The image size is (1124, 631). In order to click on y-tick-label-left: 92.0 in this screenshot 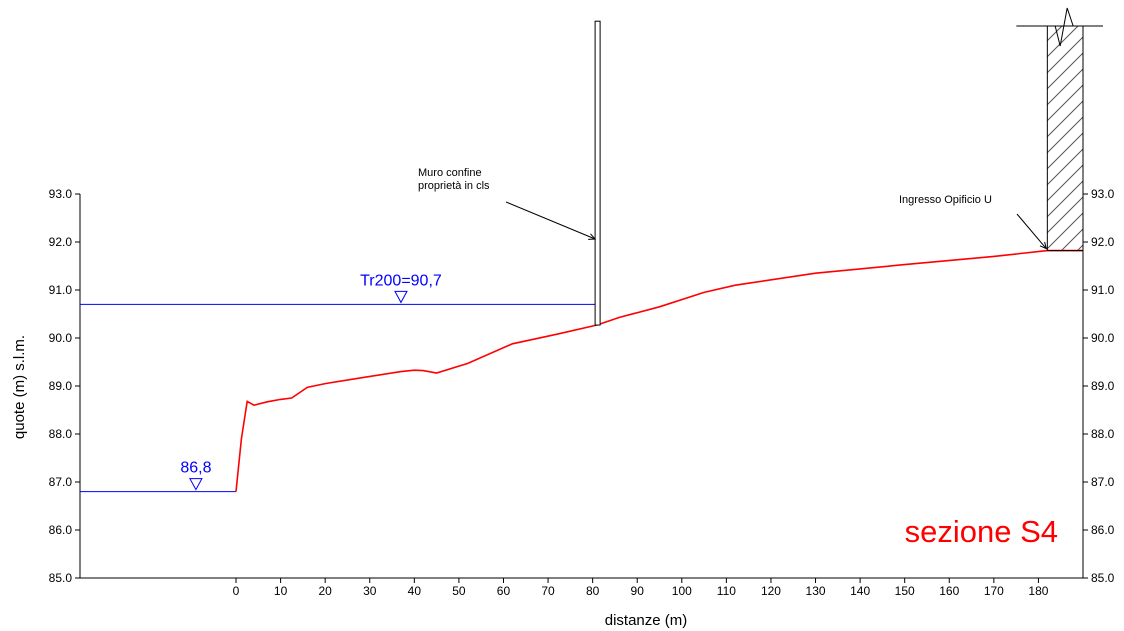, I will do `click(61, 242)`.